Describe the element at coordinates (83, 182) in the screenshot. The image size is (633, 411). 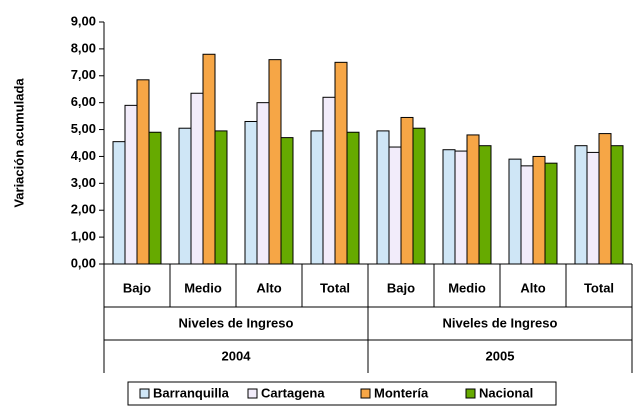
I see `y-tick-label: 3,00` at that location.